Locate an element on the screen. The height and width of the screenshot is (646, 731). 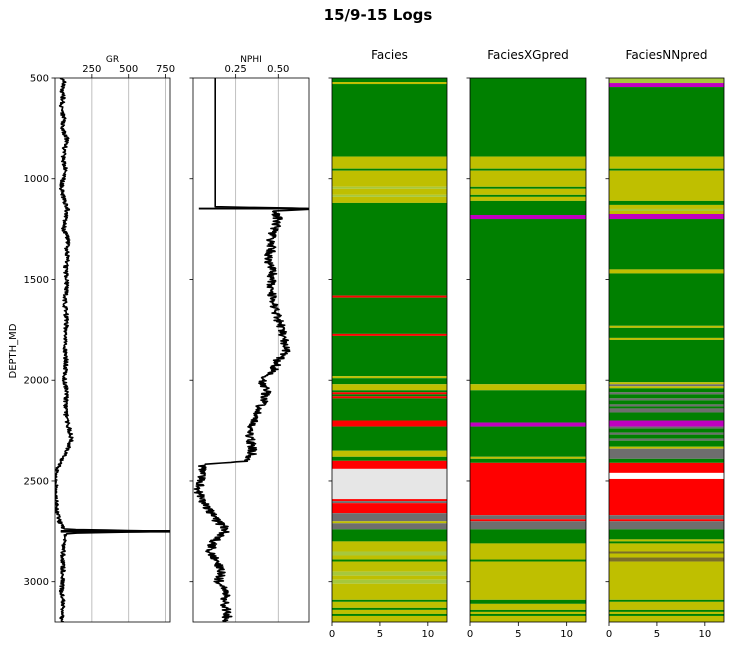
depth-axis-label: DEPTH_MD is located at coordinates (13, 350).